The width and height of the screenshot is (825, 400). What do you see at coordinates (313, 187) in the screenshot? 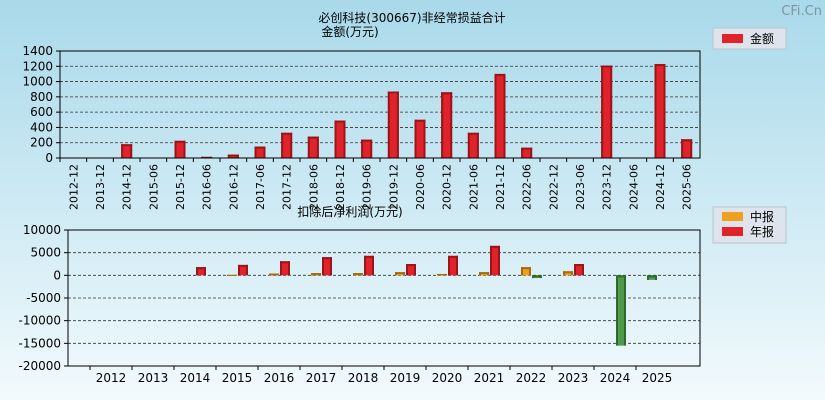
I see `chart1-xtick-label: 2018-06` at bounding box center [313, 187].